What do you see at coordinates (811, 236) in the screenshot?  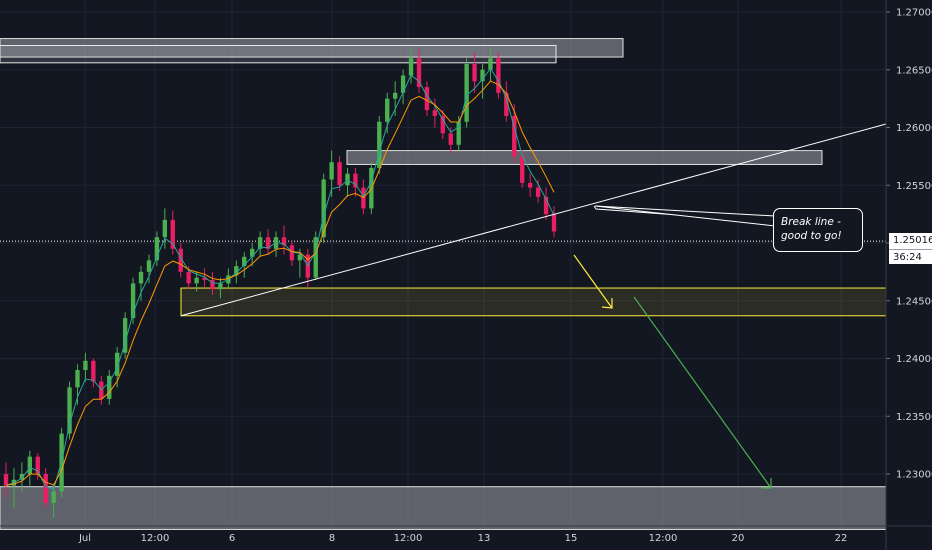 I see `callout-line-2: good to go!` at bounding box center [811, 236].